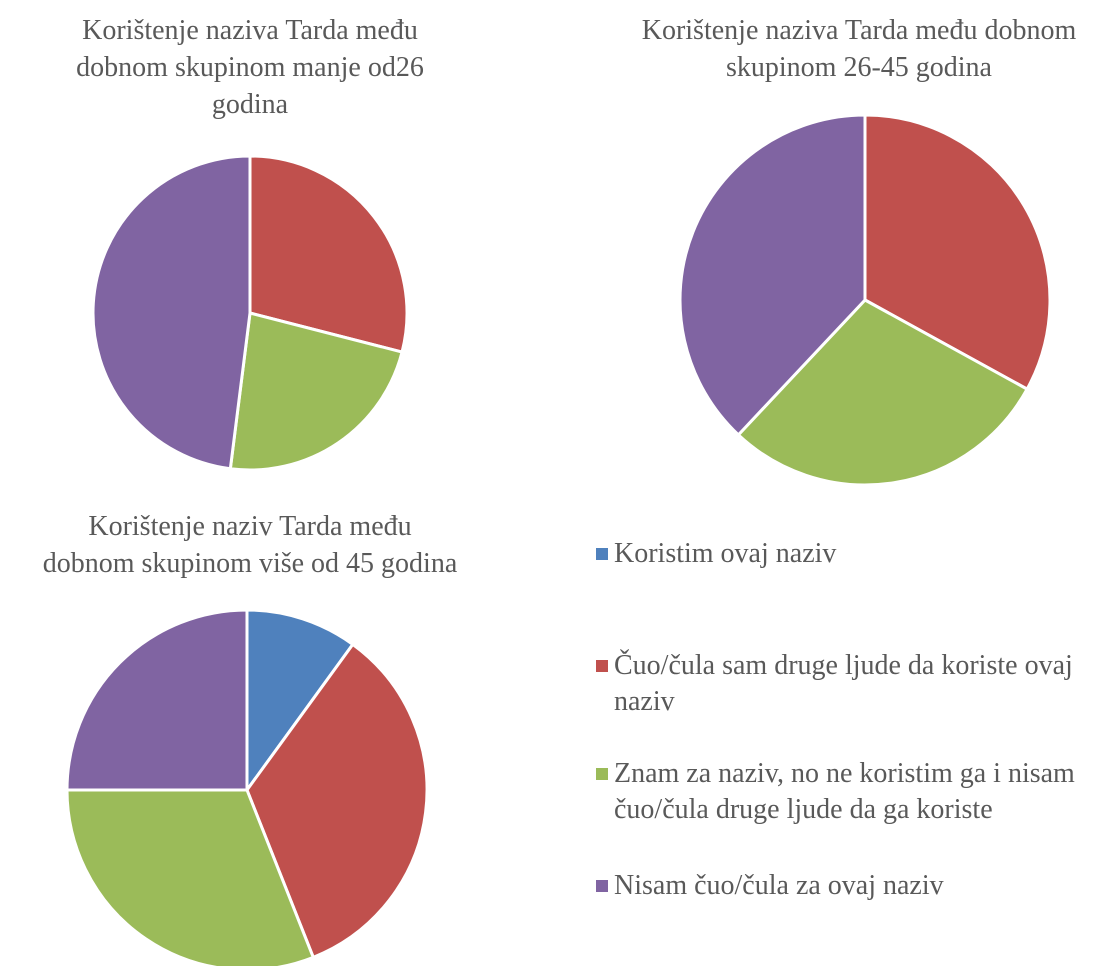 Image resolution: width=1118 pixels, height=966 pixels. What do you see at coordinates (250, 104) in the screenshot?
I see `title-line: godina` at bounding box center [250, 104].